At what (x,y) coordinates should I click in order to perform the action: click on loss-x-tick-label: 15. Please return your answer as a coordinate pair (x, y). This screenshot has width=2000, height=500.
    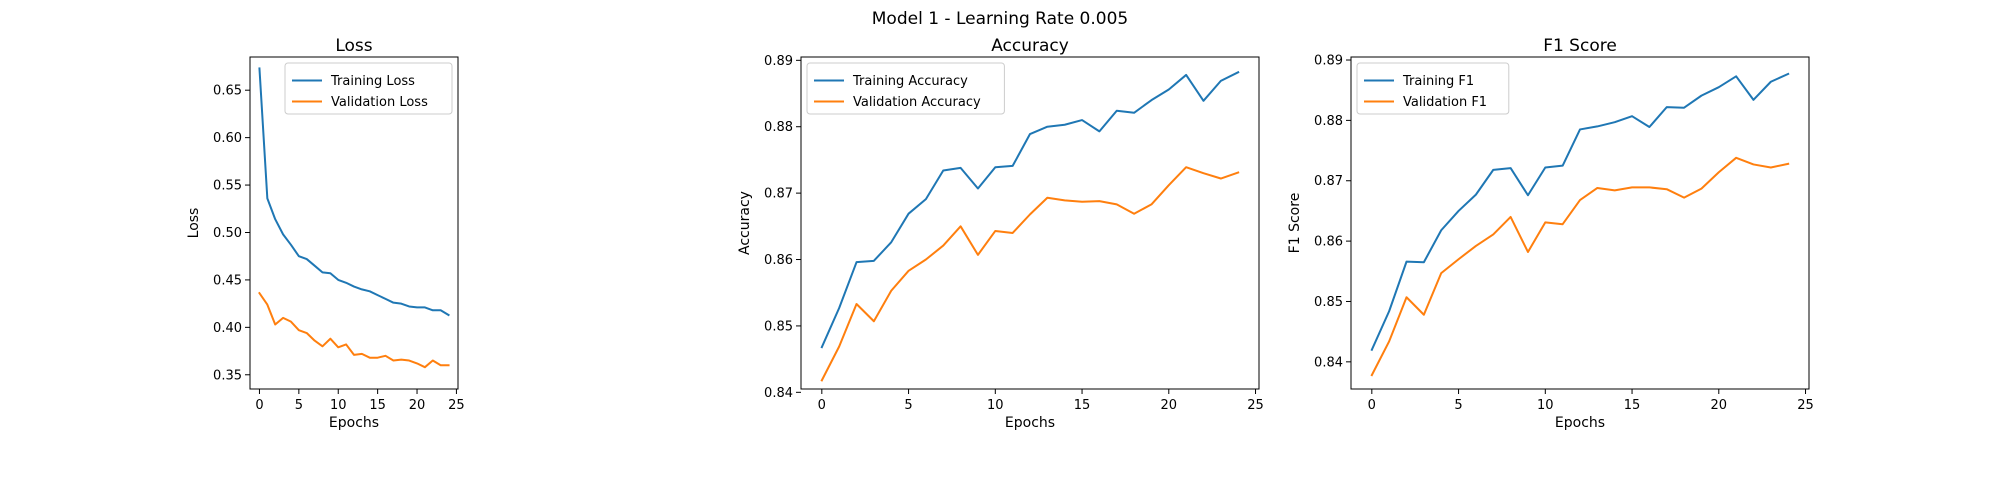
    Looking at the image, I should click on (377, 405).